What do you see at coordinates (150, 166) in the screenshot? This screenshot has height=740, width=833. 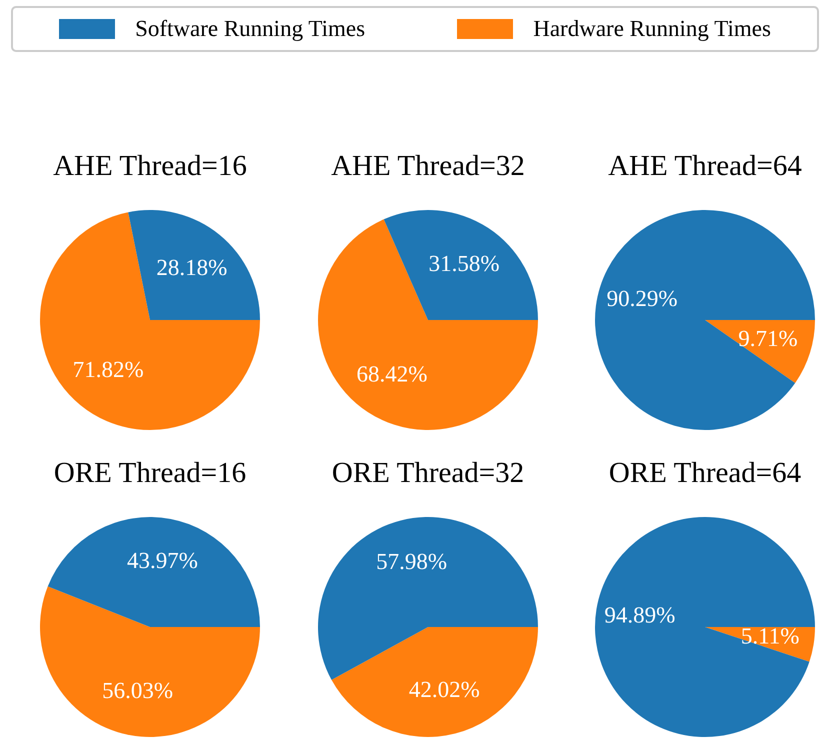 I see `text: AHE Thread=16` at bounding box center [150, 166].